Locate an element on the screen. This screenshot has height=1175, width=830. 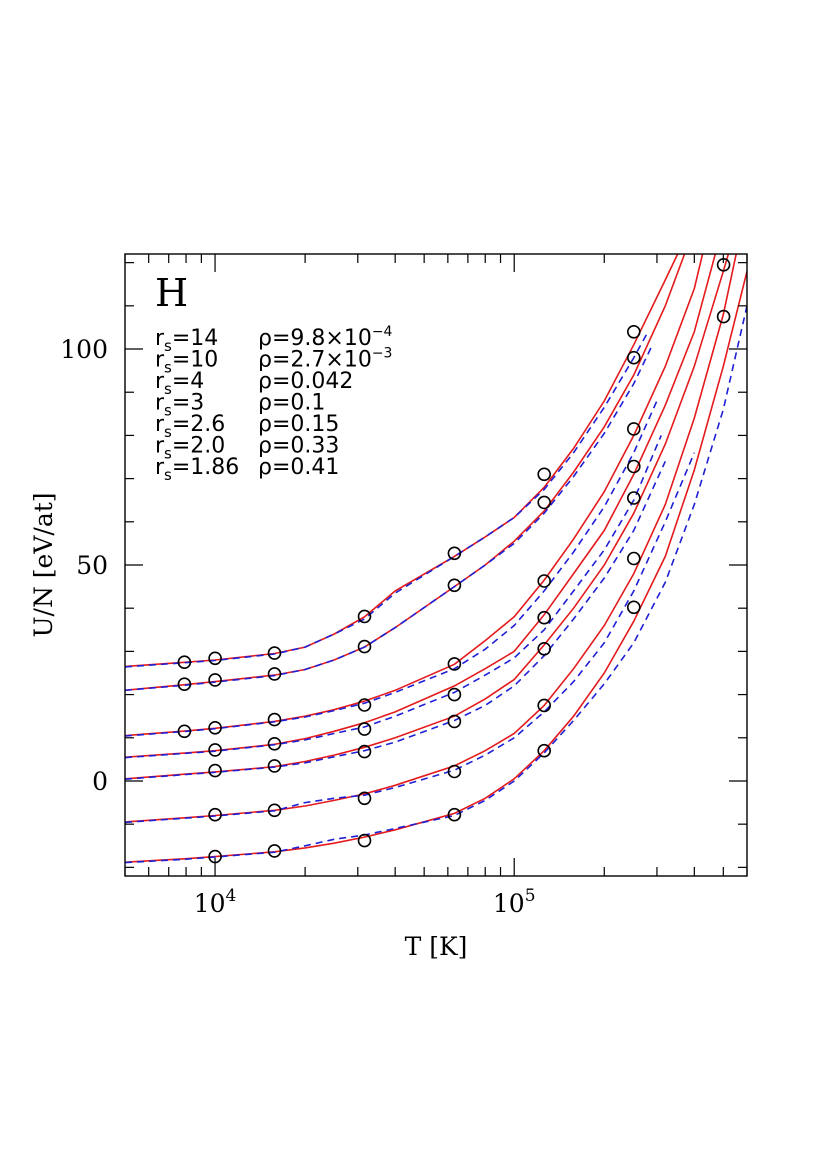
y-tick-label: 0 is located at coordinates (100, 781).